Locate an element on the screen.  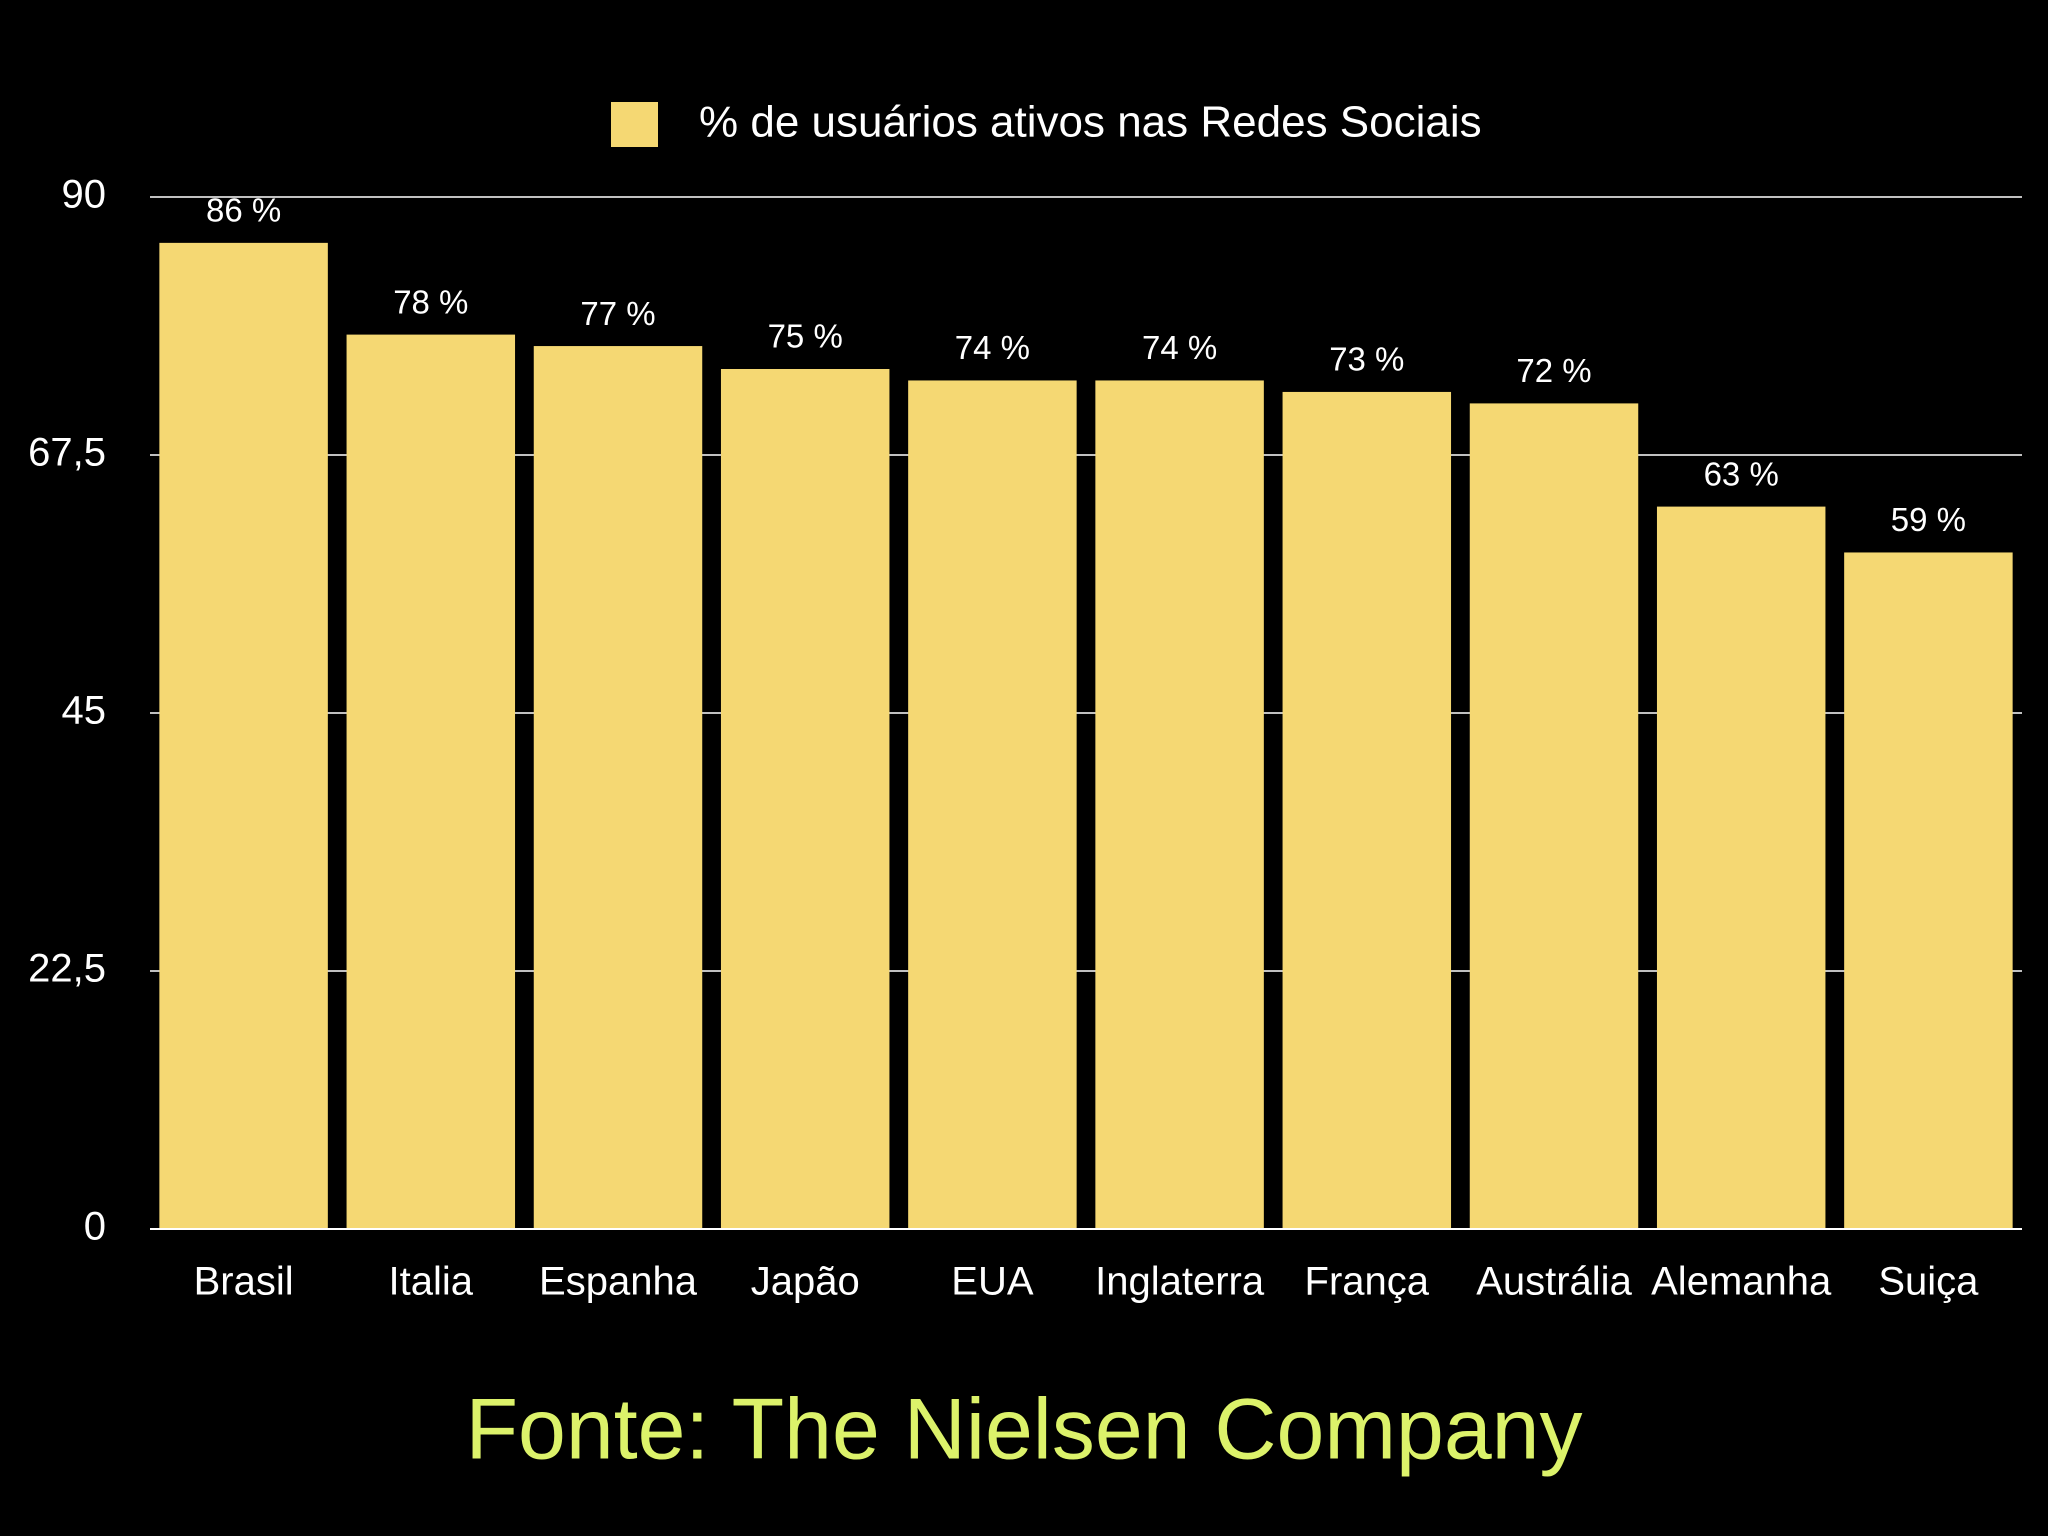
x-tick-label: EUA is located at coordinates (992, 1282).